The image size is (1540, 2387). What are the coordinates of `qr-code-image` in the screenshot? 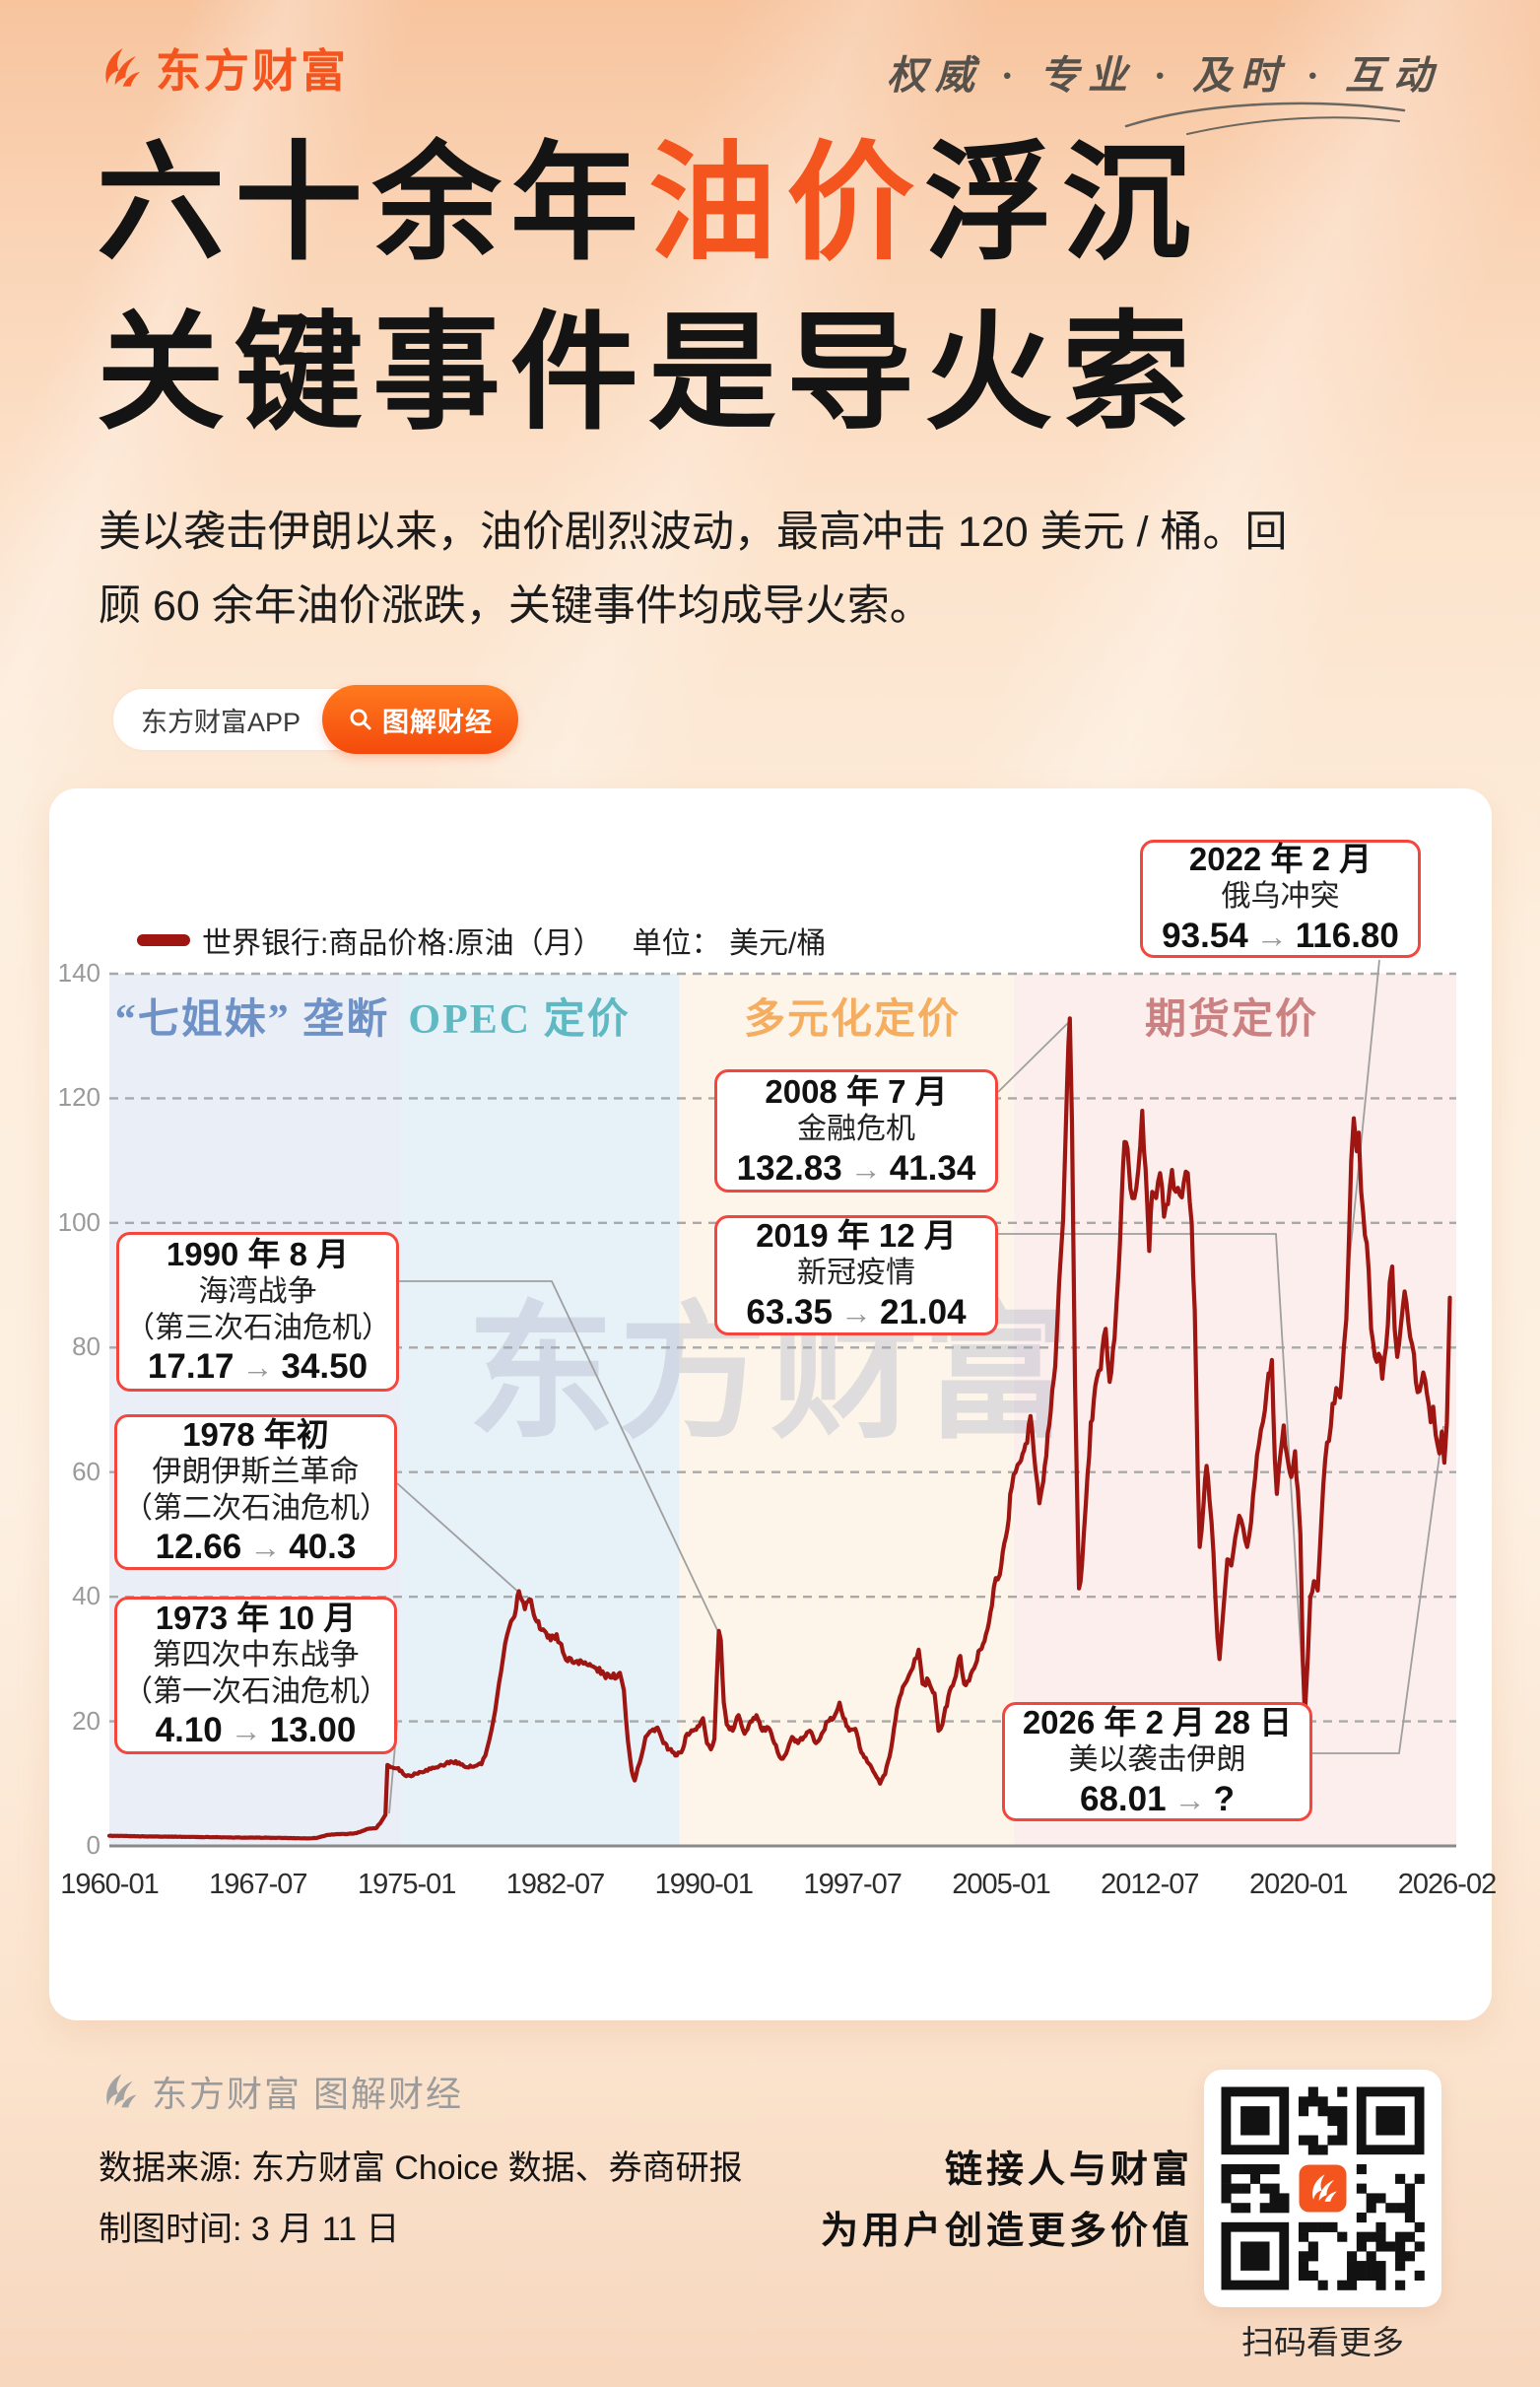 It's located at (1323, 2188).